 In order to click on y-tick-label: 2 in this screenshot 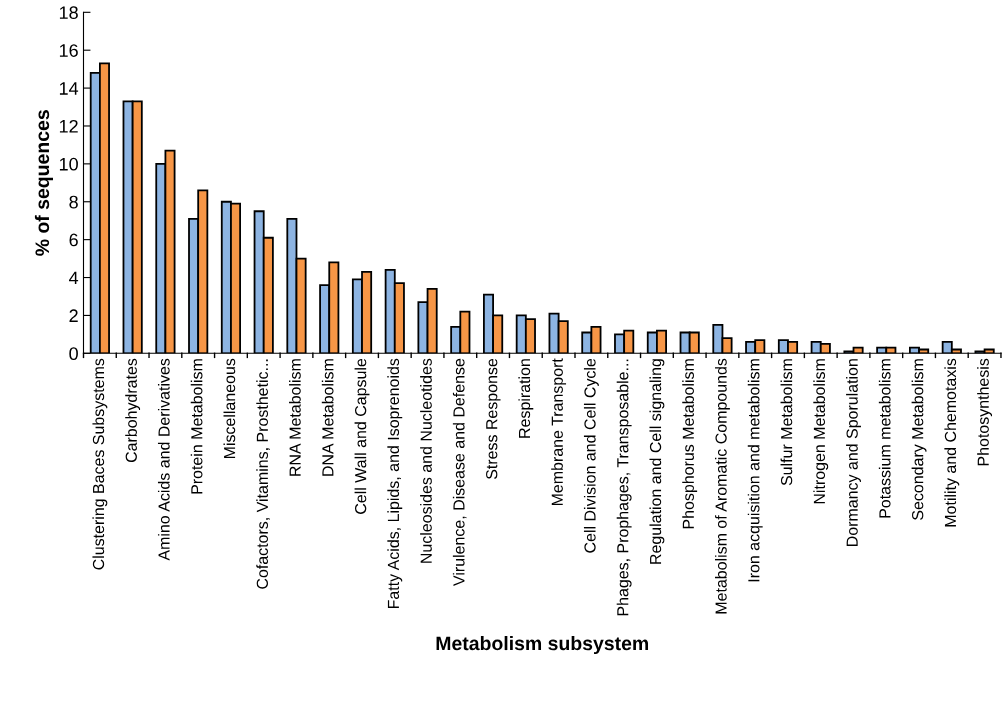, I will do `click(73, 315)`.